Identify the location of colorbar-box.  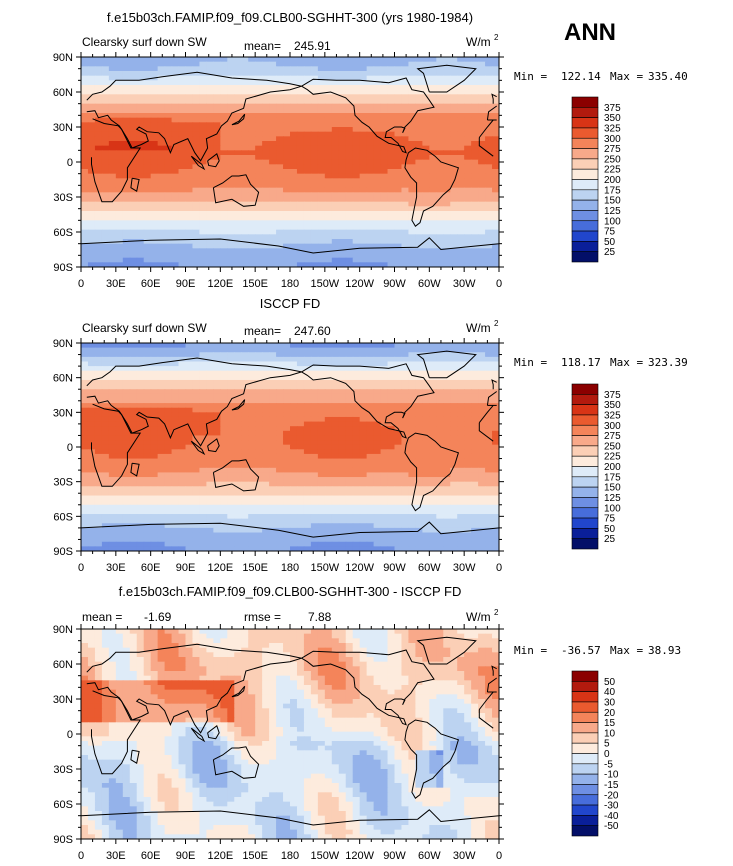
(585, 102).